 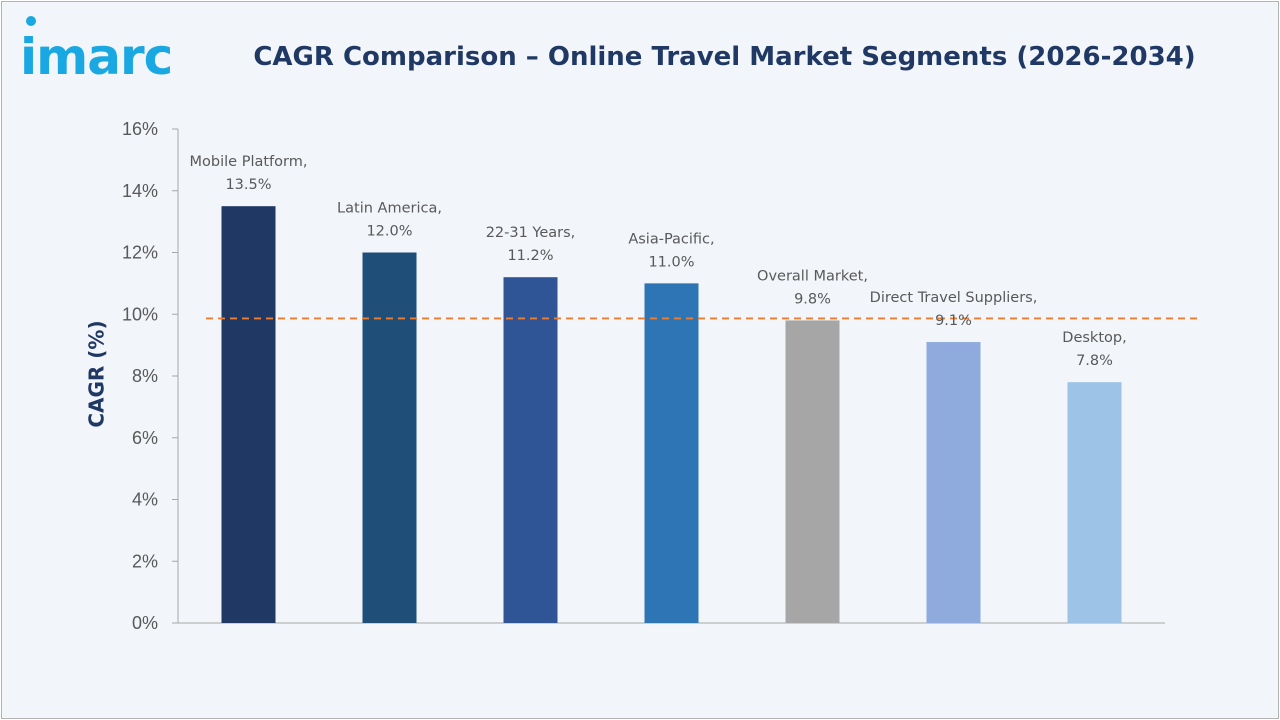 I want to click on data-label-category: Direct Travel Suppliers,, so click(x=954, y=298).